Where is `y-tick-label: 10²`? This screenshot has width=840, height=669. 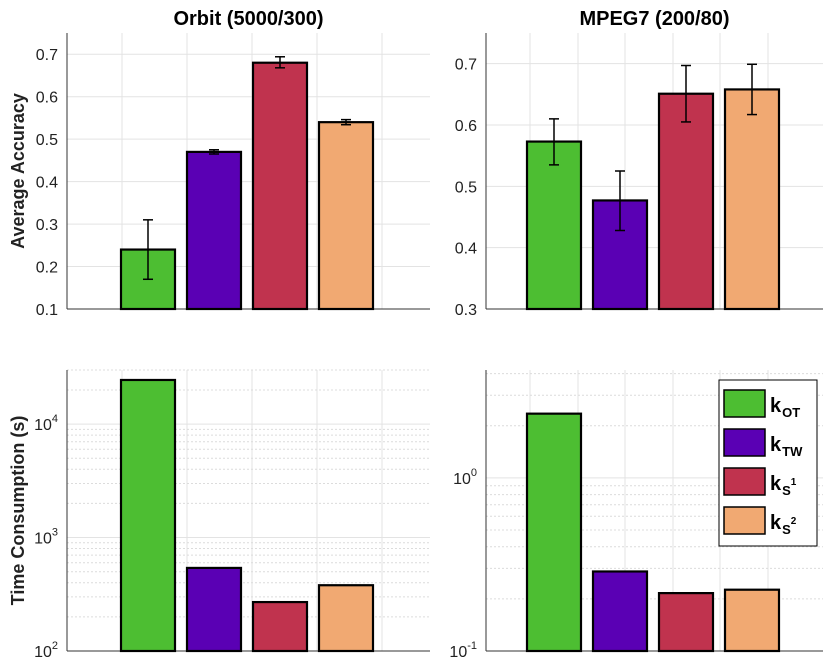 y-tick-label: 10² is located at coordinates (46, 650).